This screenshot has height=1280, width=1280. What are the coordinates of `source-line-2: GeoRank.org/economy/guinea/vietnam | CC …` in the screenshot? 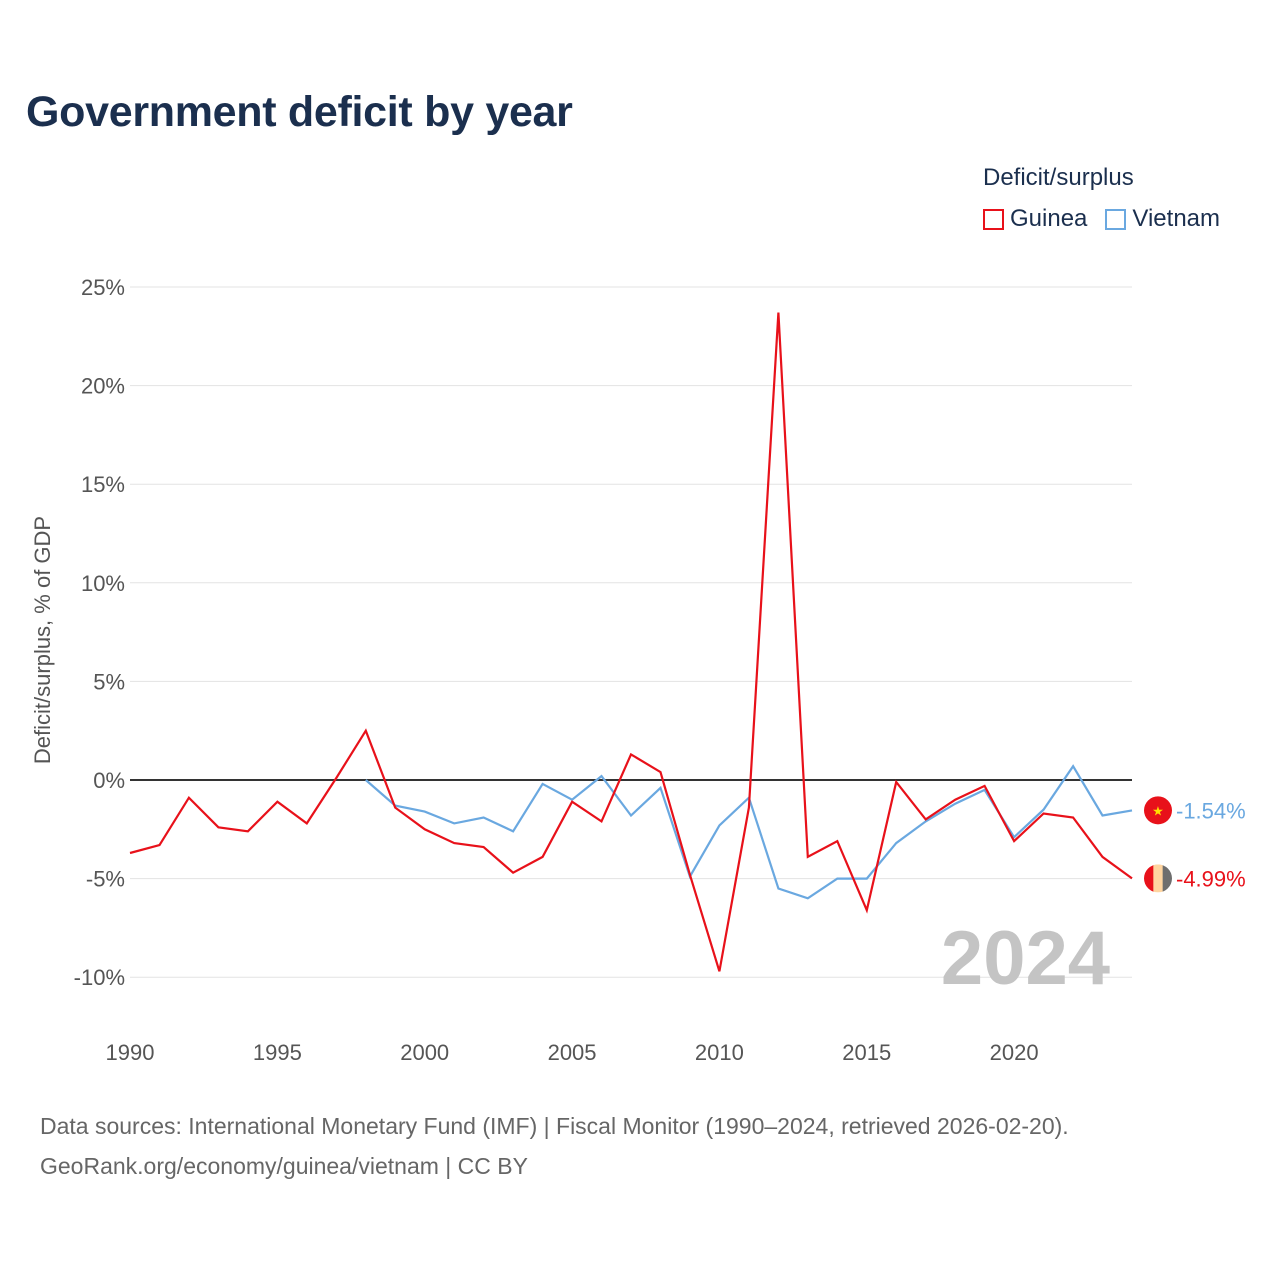 It's located at (284, 1166).